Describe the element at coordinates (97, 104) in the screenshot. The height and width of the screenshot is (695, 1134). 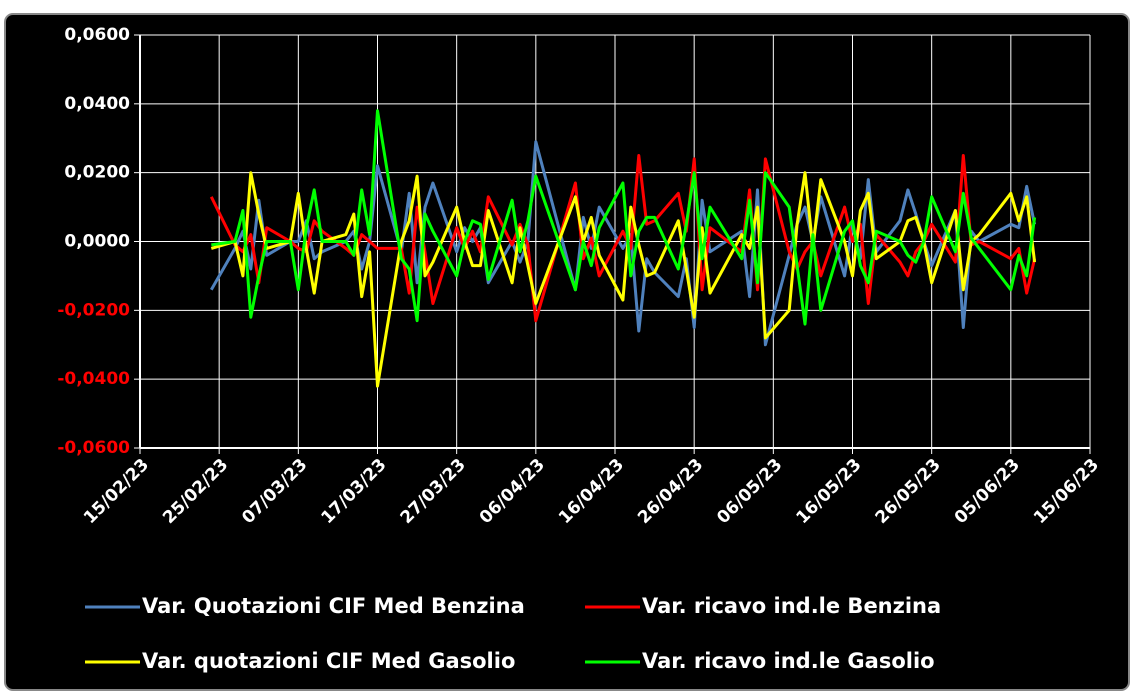
I see `y-tick-label: 0,0400` at that location.